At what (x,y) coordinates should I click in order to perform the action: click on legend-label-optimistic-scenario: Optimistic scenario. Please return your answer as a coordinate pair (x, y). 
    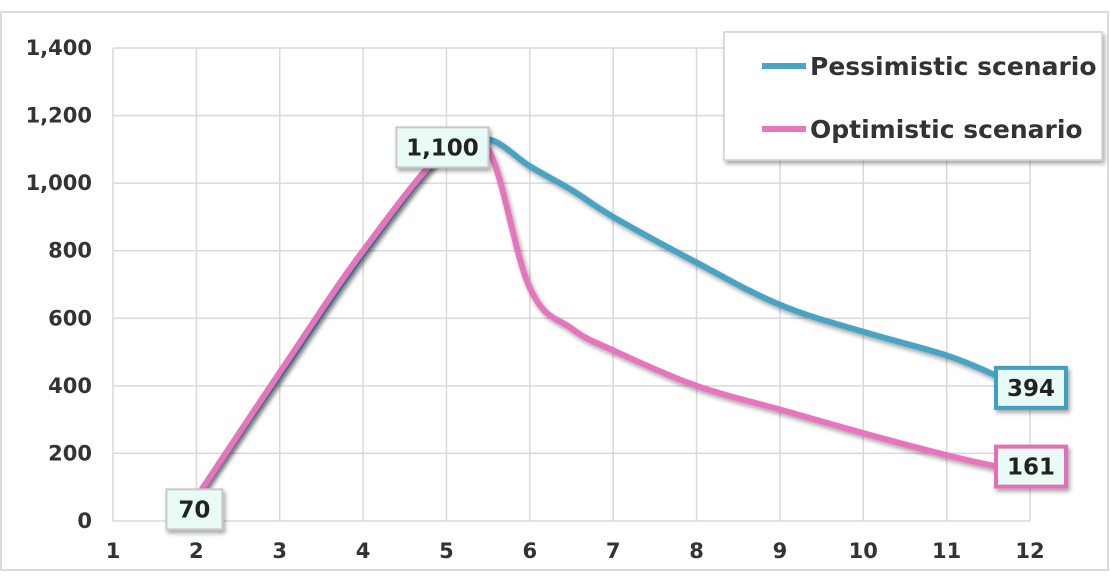
    Looking at the image, I should click on (946, 129).